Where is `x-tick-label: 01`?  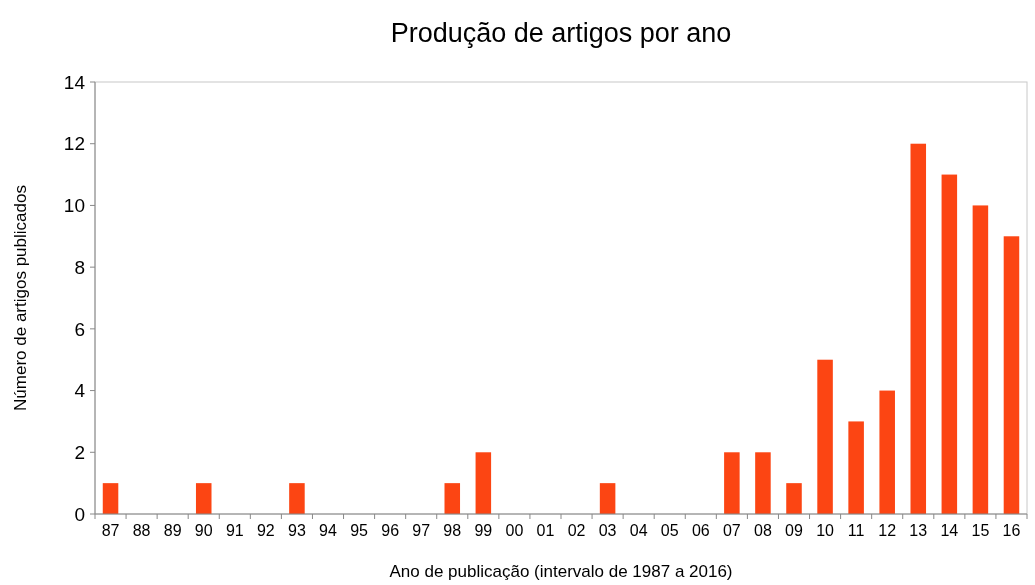 x-tick-label: 01 is located at coordinates (545, 530).